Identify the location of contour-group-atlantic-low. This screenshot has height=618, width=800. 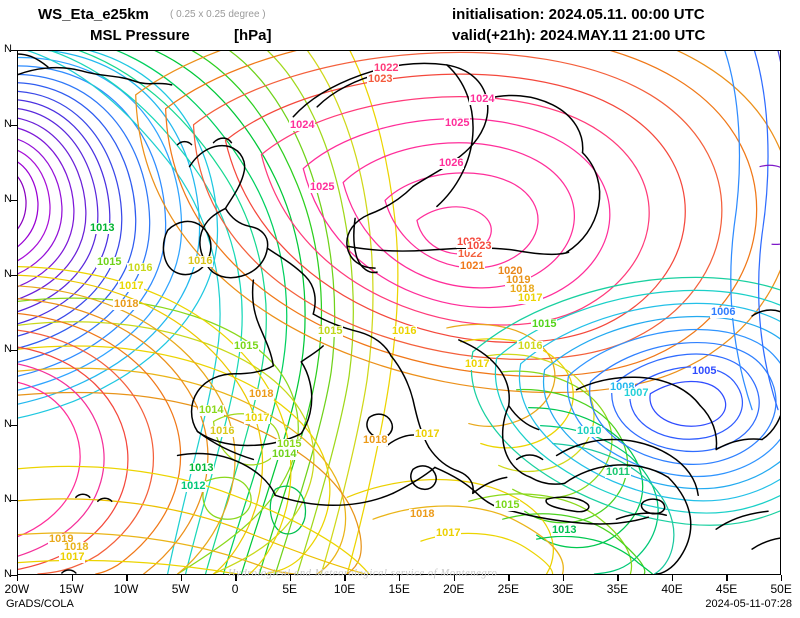
(118, 235).